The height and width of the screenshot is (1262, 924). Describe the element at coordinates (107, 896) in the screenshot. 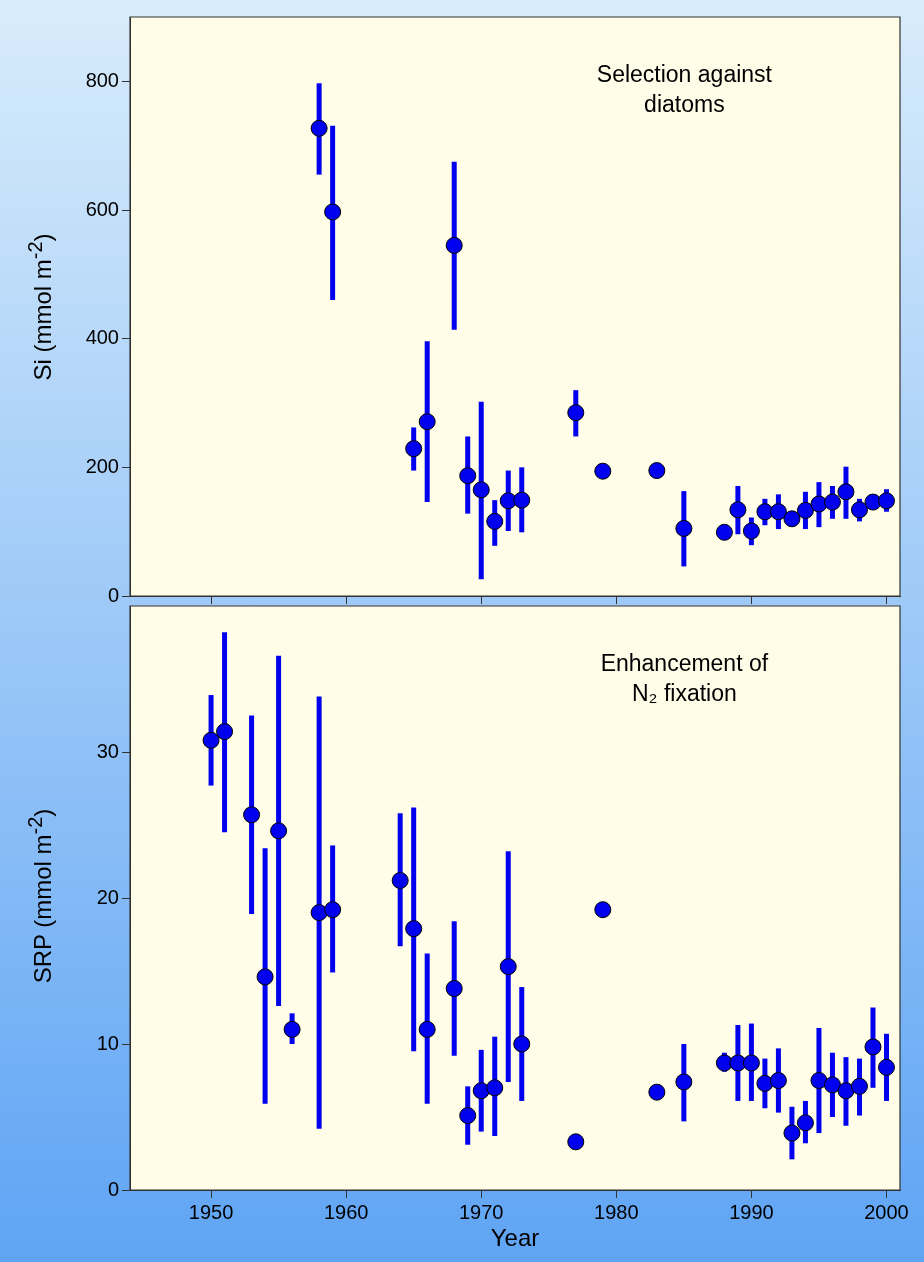

I see `y-tick-label: 20` at that location.